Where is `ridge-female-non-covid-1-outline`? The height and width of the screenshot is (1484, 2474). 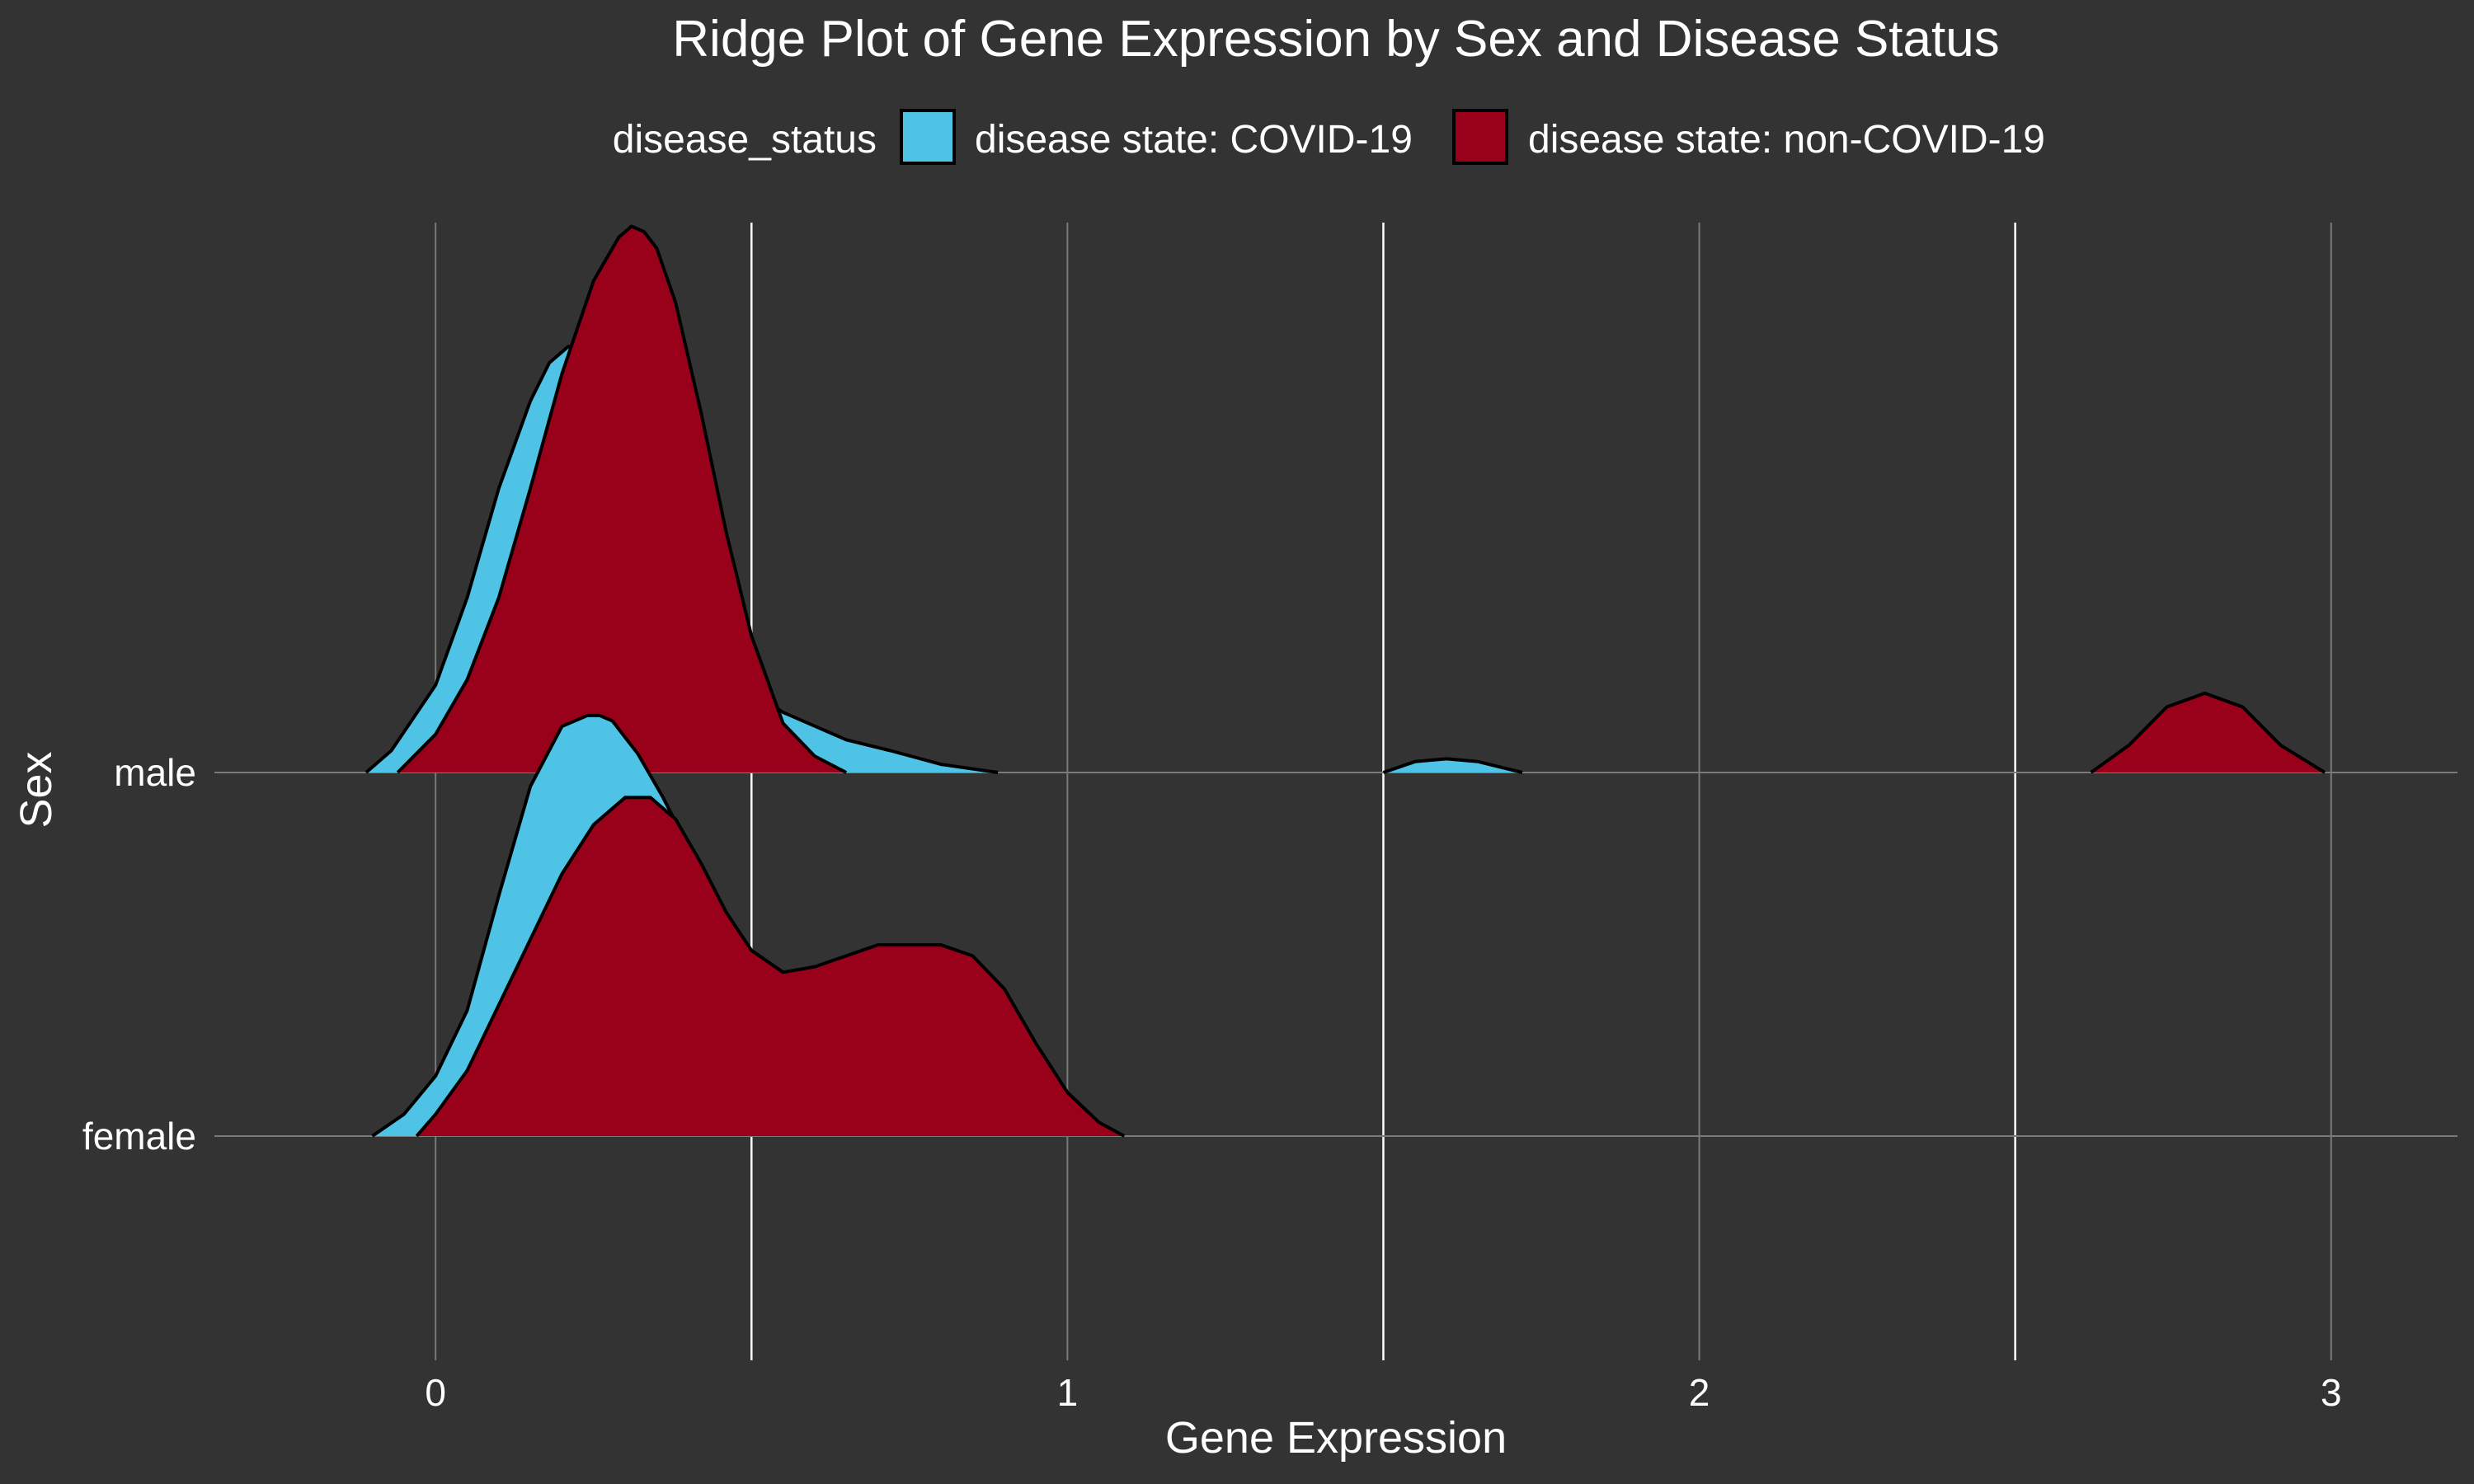 ridge-female-non-covid-1-outline is located at coordinates (770, 967).